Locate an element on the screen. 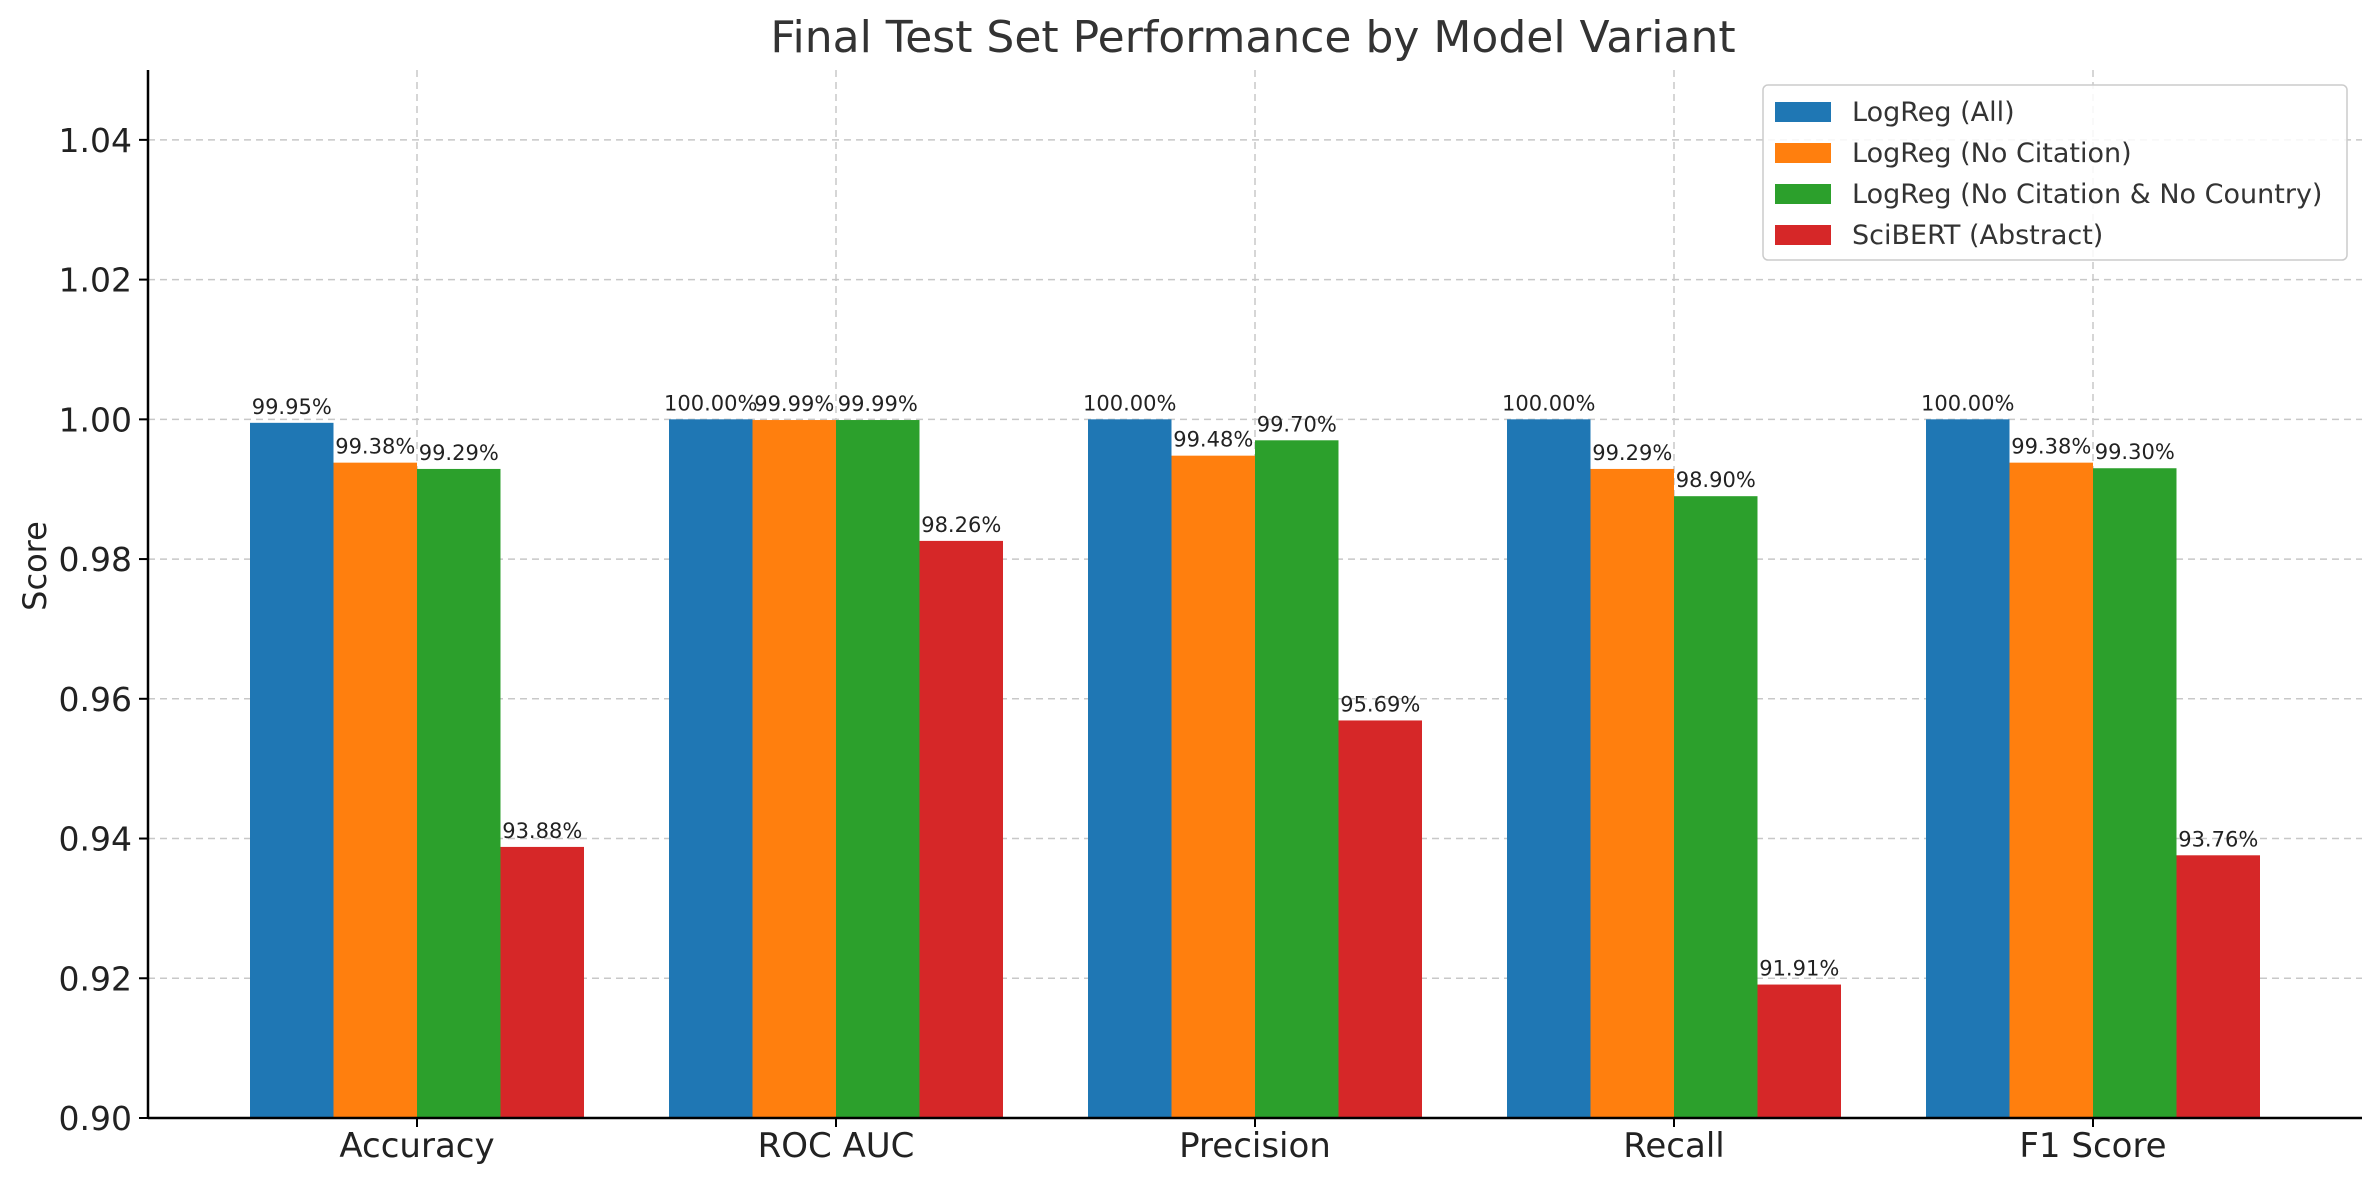  data-label: 91.91% is located at coordinates (1799, 969).